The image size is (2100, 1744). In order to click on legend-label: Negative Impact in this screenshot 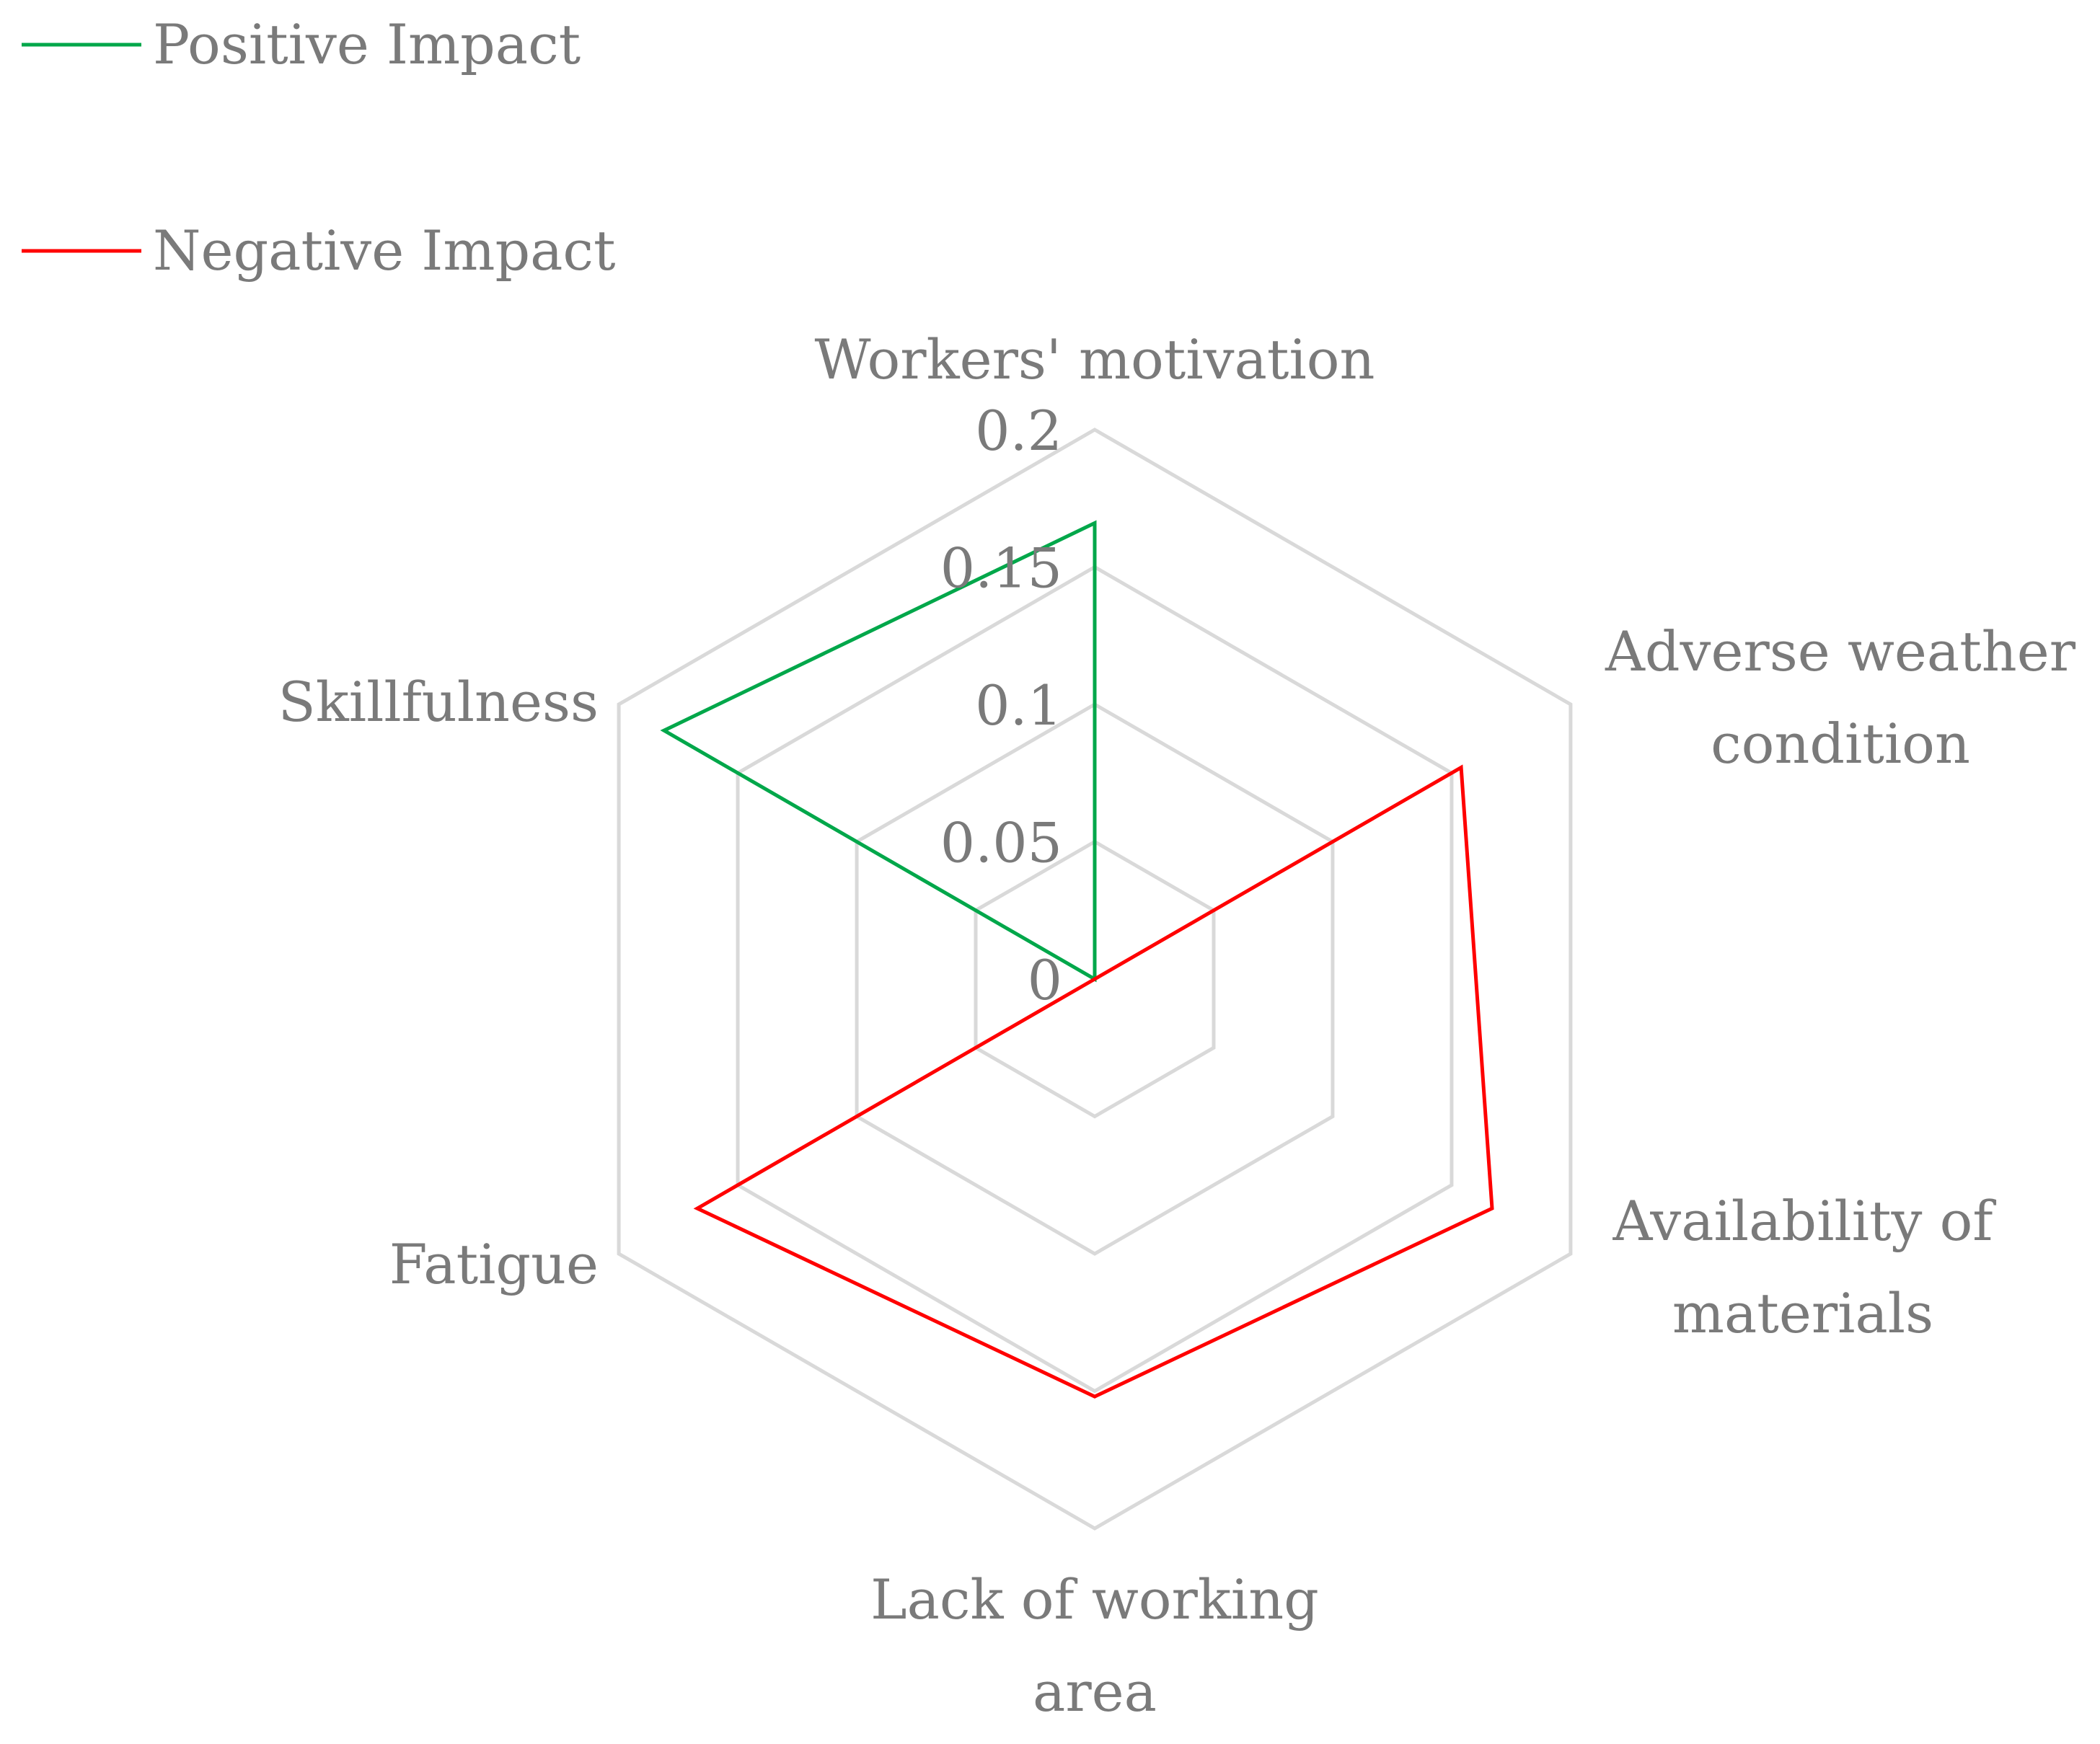, I will do `click(385, 250)`.